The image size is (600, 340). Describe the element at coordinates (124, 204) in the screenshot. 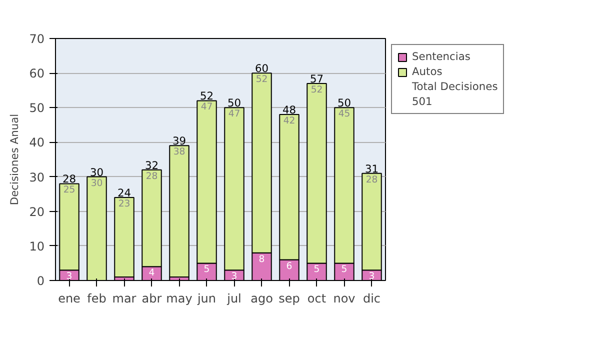

I see `data-label: 23` at that location.